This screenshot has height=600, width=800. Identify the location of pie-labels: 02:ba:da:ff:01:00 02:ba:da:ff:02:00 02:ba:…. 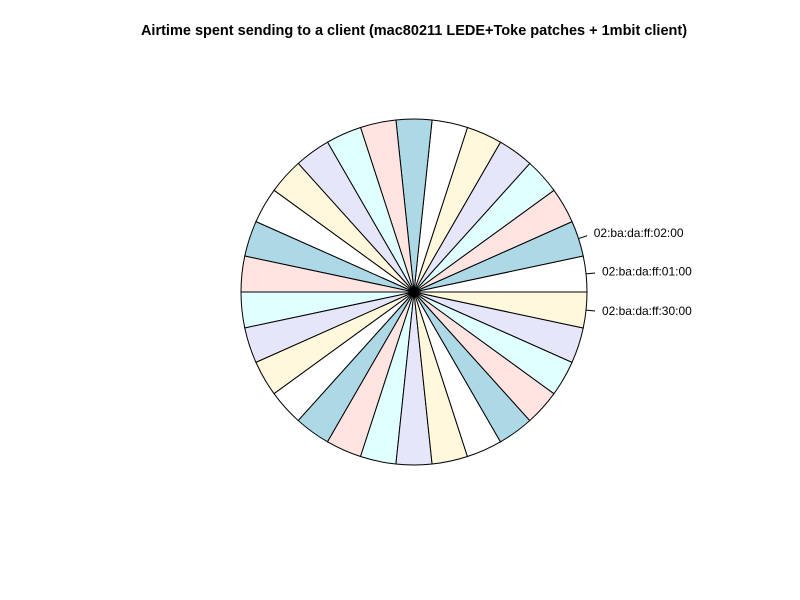
(635, 272).